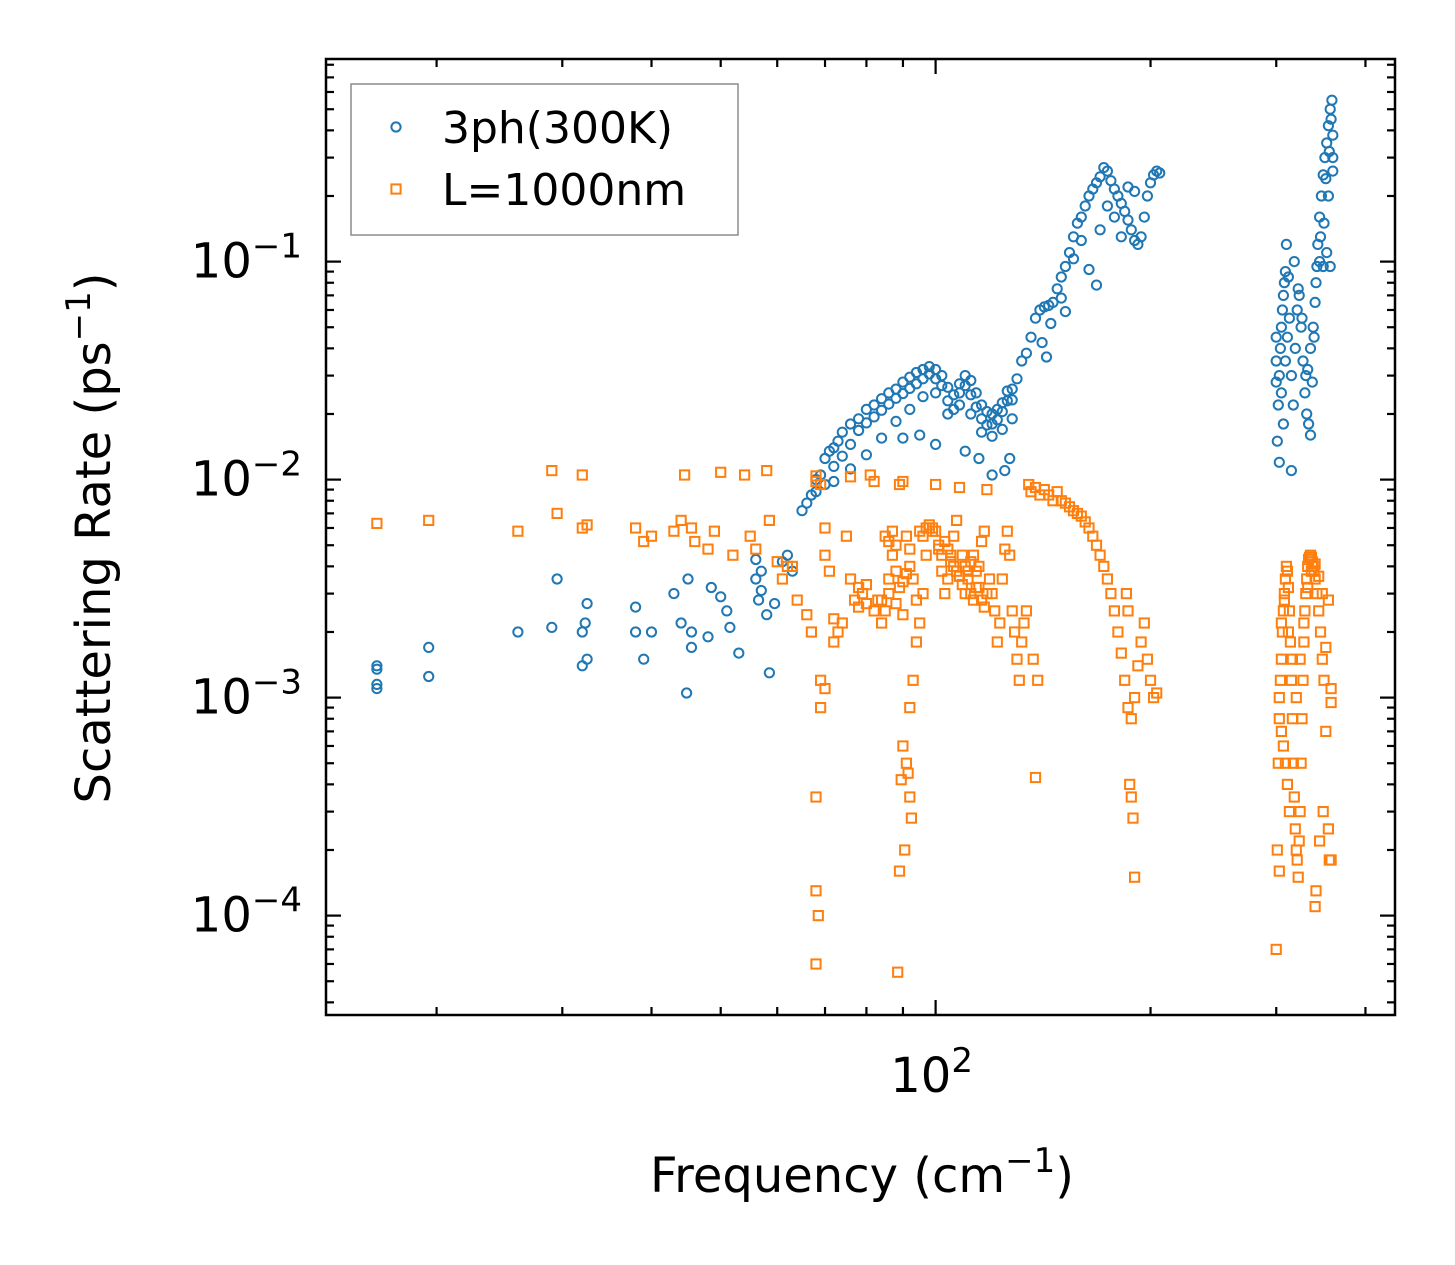 The image size is (1455, 1265). What do you see at coordinates (396, 189) in the screenshot?
I see `legend-marker-square` at bounding box center [396, 189].